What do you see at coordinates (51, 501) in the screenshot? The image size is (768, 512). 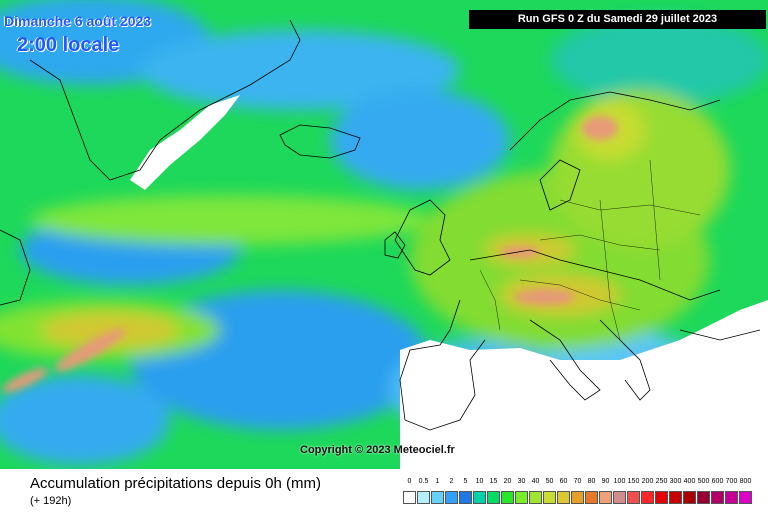 I see `forecast-offset: (+ 192h)` at bounding box center [51, 501].